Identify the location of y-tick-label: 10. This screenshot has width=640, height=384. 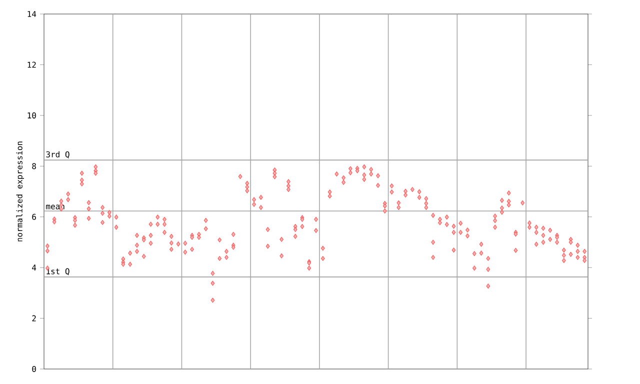
(32, 115).